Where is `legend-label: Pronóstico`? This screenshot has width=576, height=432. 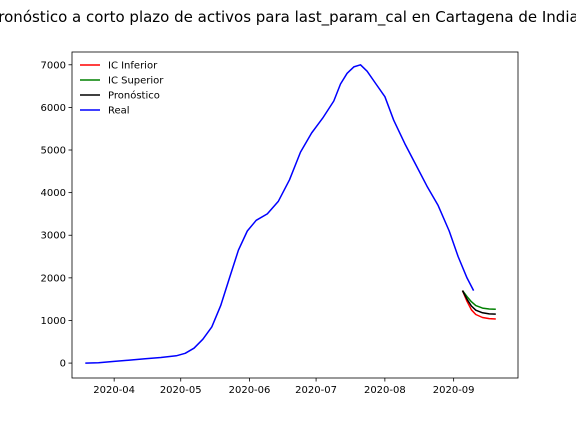
legend-label: Pronóstico is located at coordinates (134, 96).